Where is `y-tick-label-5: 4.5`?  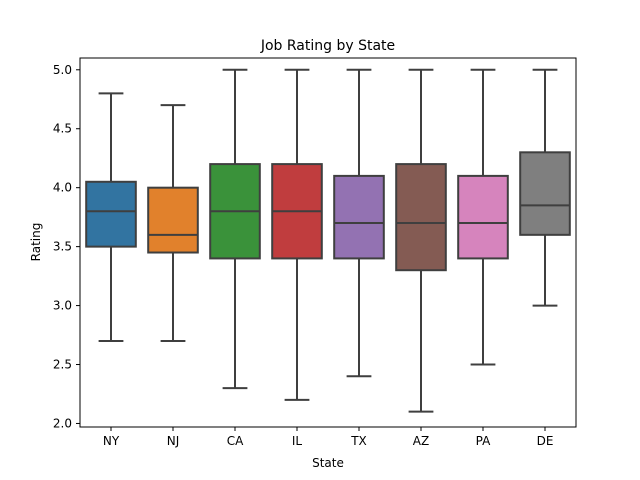 y-tick-label-5: 4.5 is located at coordinates (62, 129).